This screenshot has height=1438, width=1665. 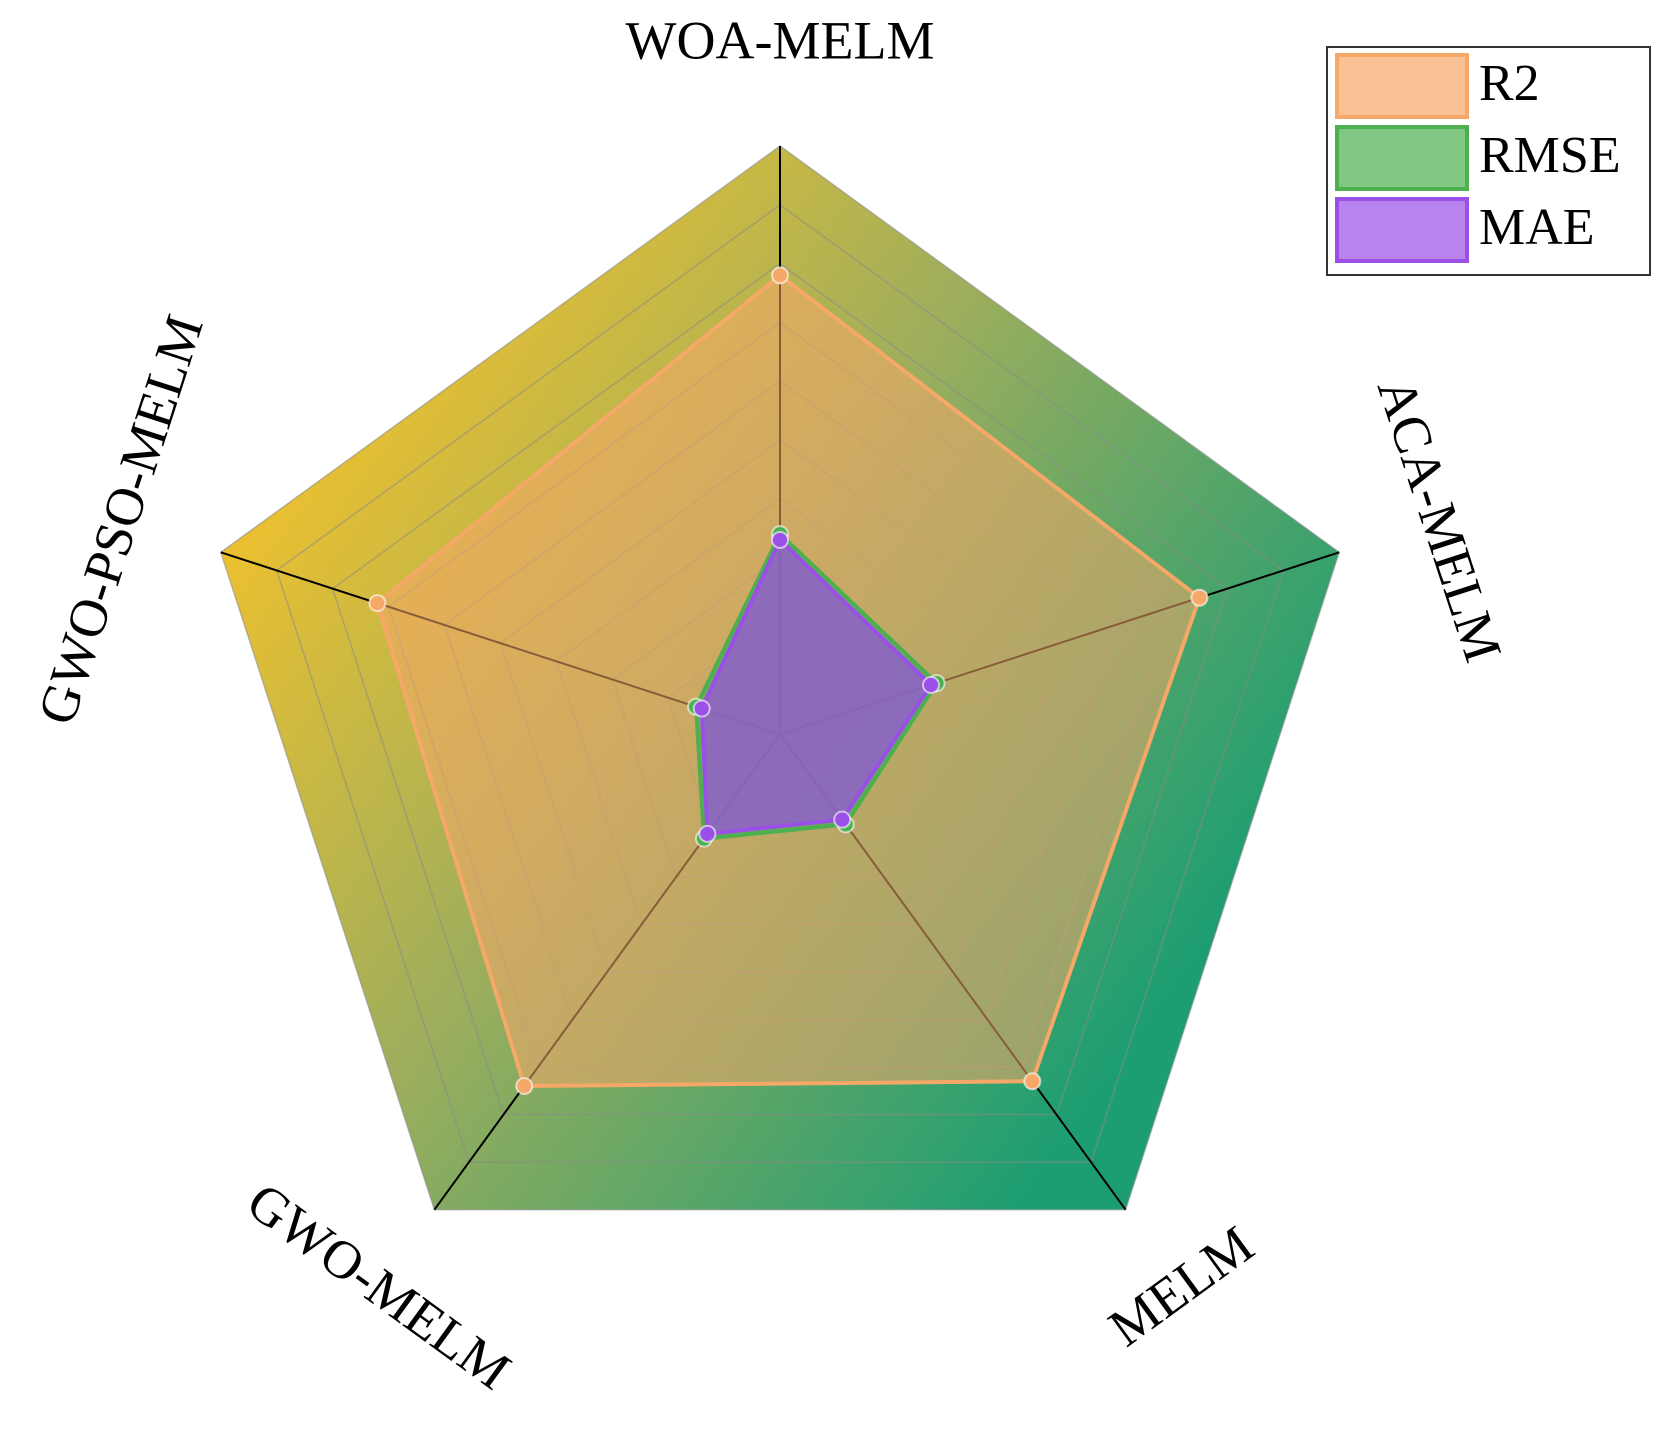 I want to click on series-area, so click(x=816, y=686).